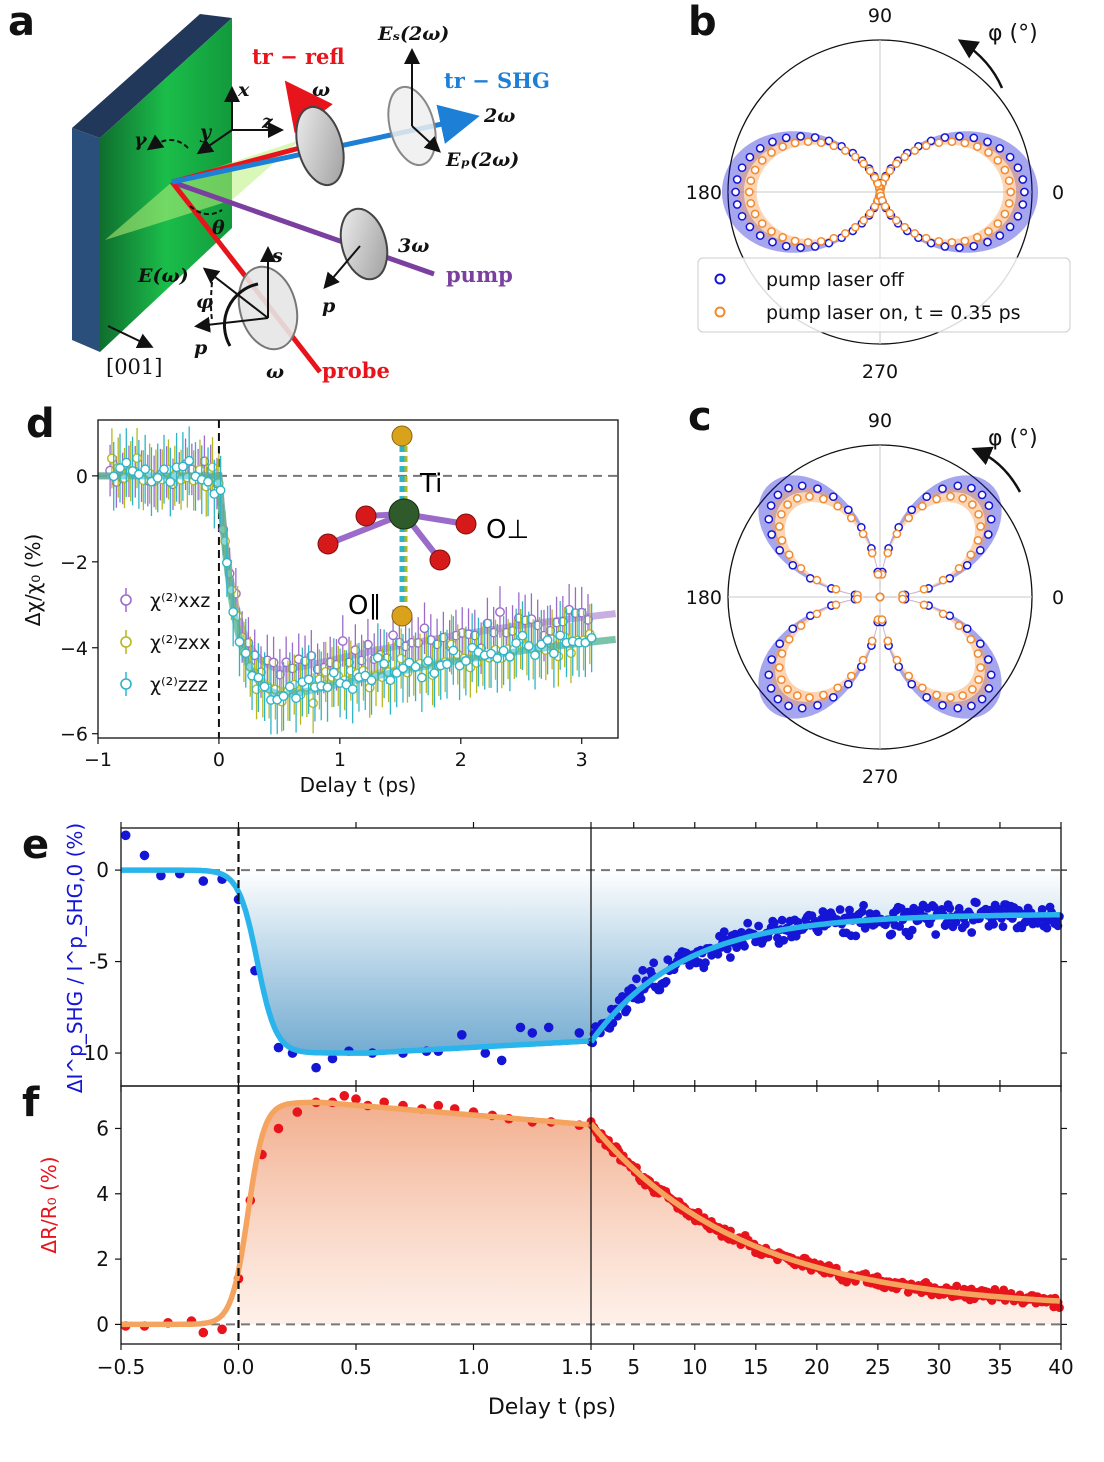 The height and width of the screenshot is (1462, 1104). I want to click on label-tr-refl: tr − refl, so click(298, 56).